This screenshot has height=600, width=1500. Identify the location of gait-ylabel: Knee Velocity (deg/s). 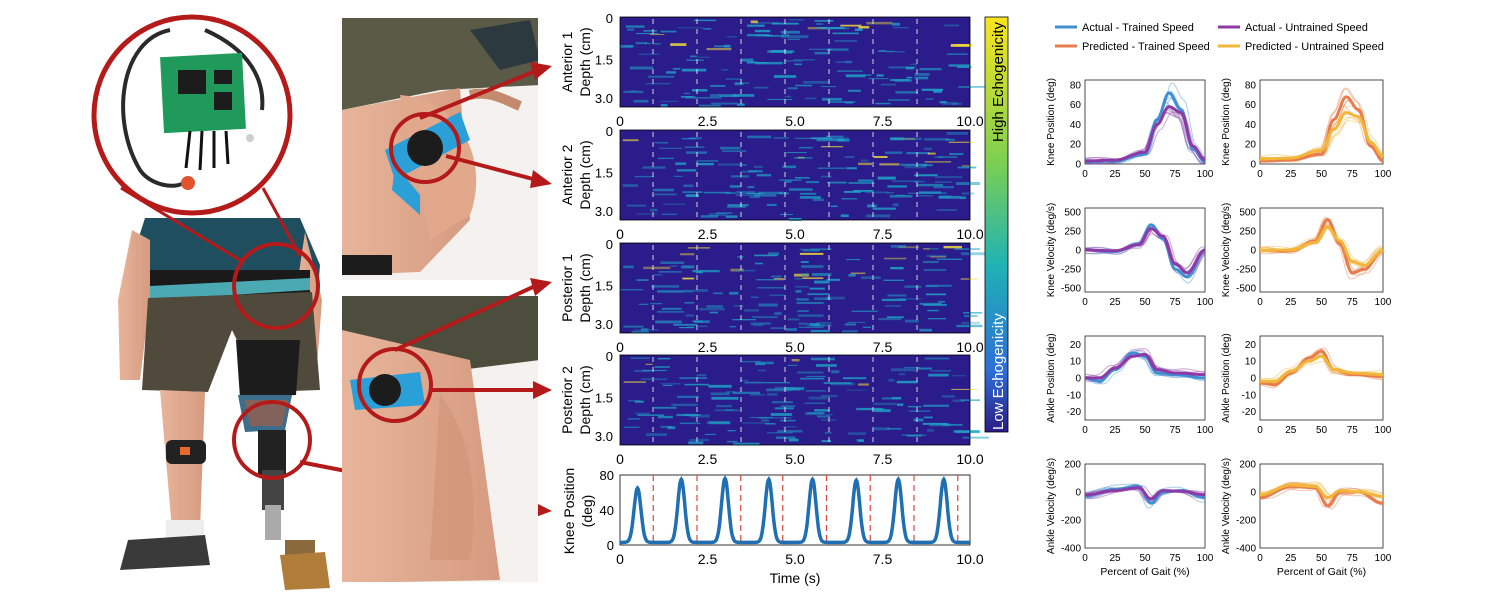
(1051, 250).